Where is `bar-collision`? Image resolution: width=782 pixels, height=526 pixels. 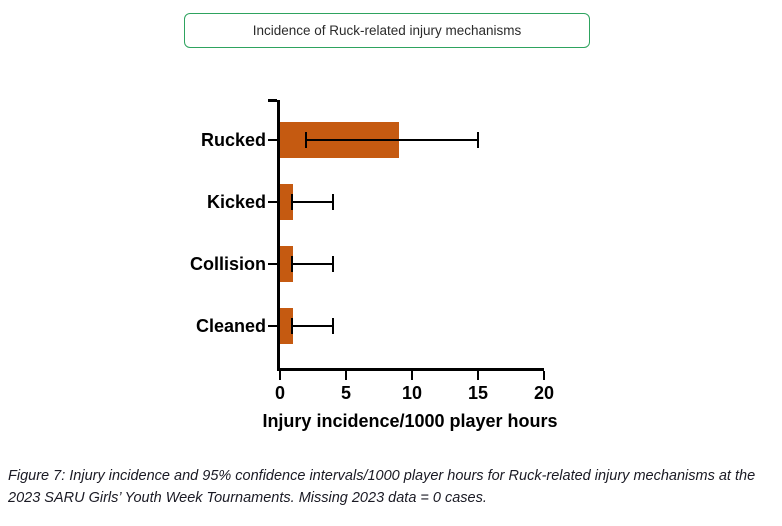
bar-collision is located at coordinates (287, 264).